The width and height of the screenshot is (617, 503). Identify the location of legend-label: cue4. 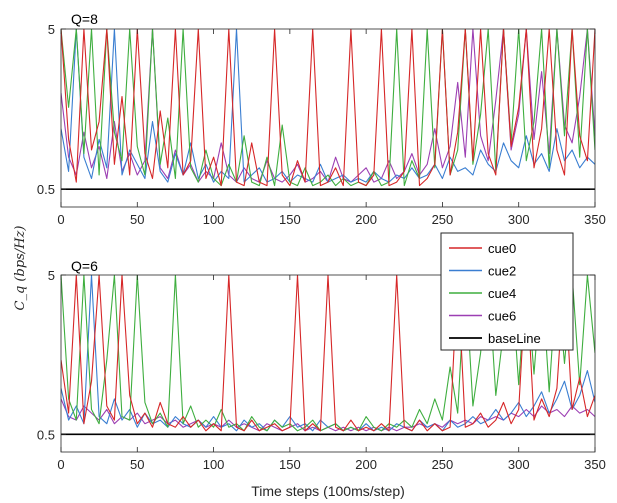
(502, 293).